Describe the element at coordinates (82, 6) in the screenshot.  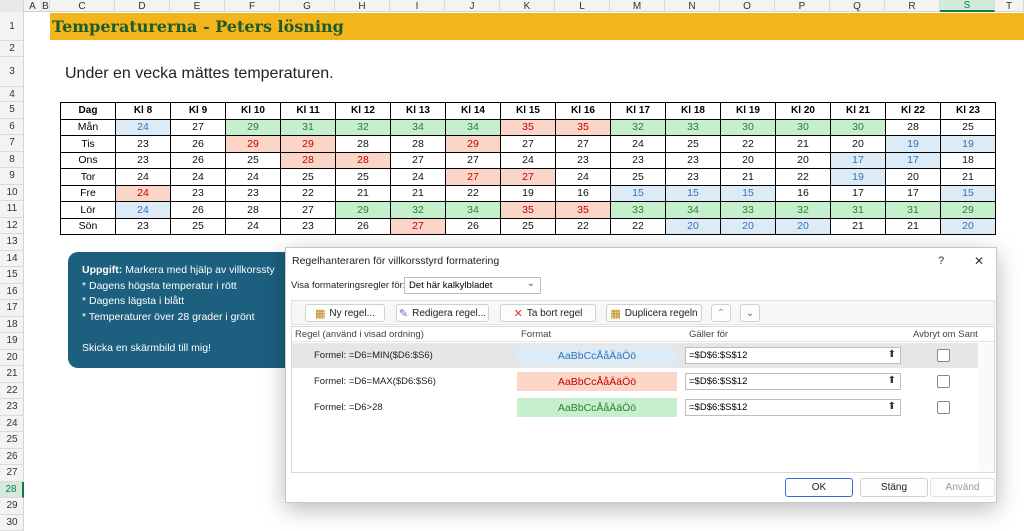
I see `column-header: C` at that location.